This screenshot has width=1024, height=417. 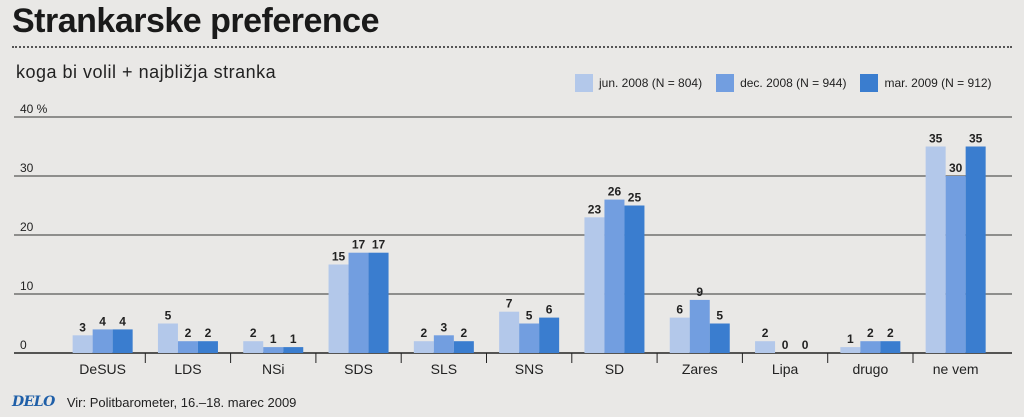 What do you see at coordinates (870, 369) in the screenshot?
I see `x-tick-label: drugo` at bounding box center [870, 369].